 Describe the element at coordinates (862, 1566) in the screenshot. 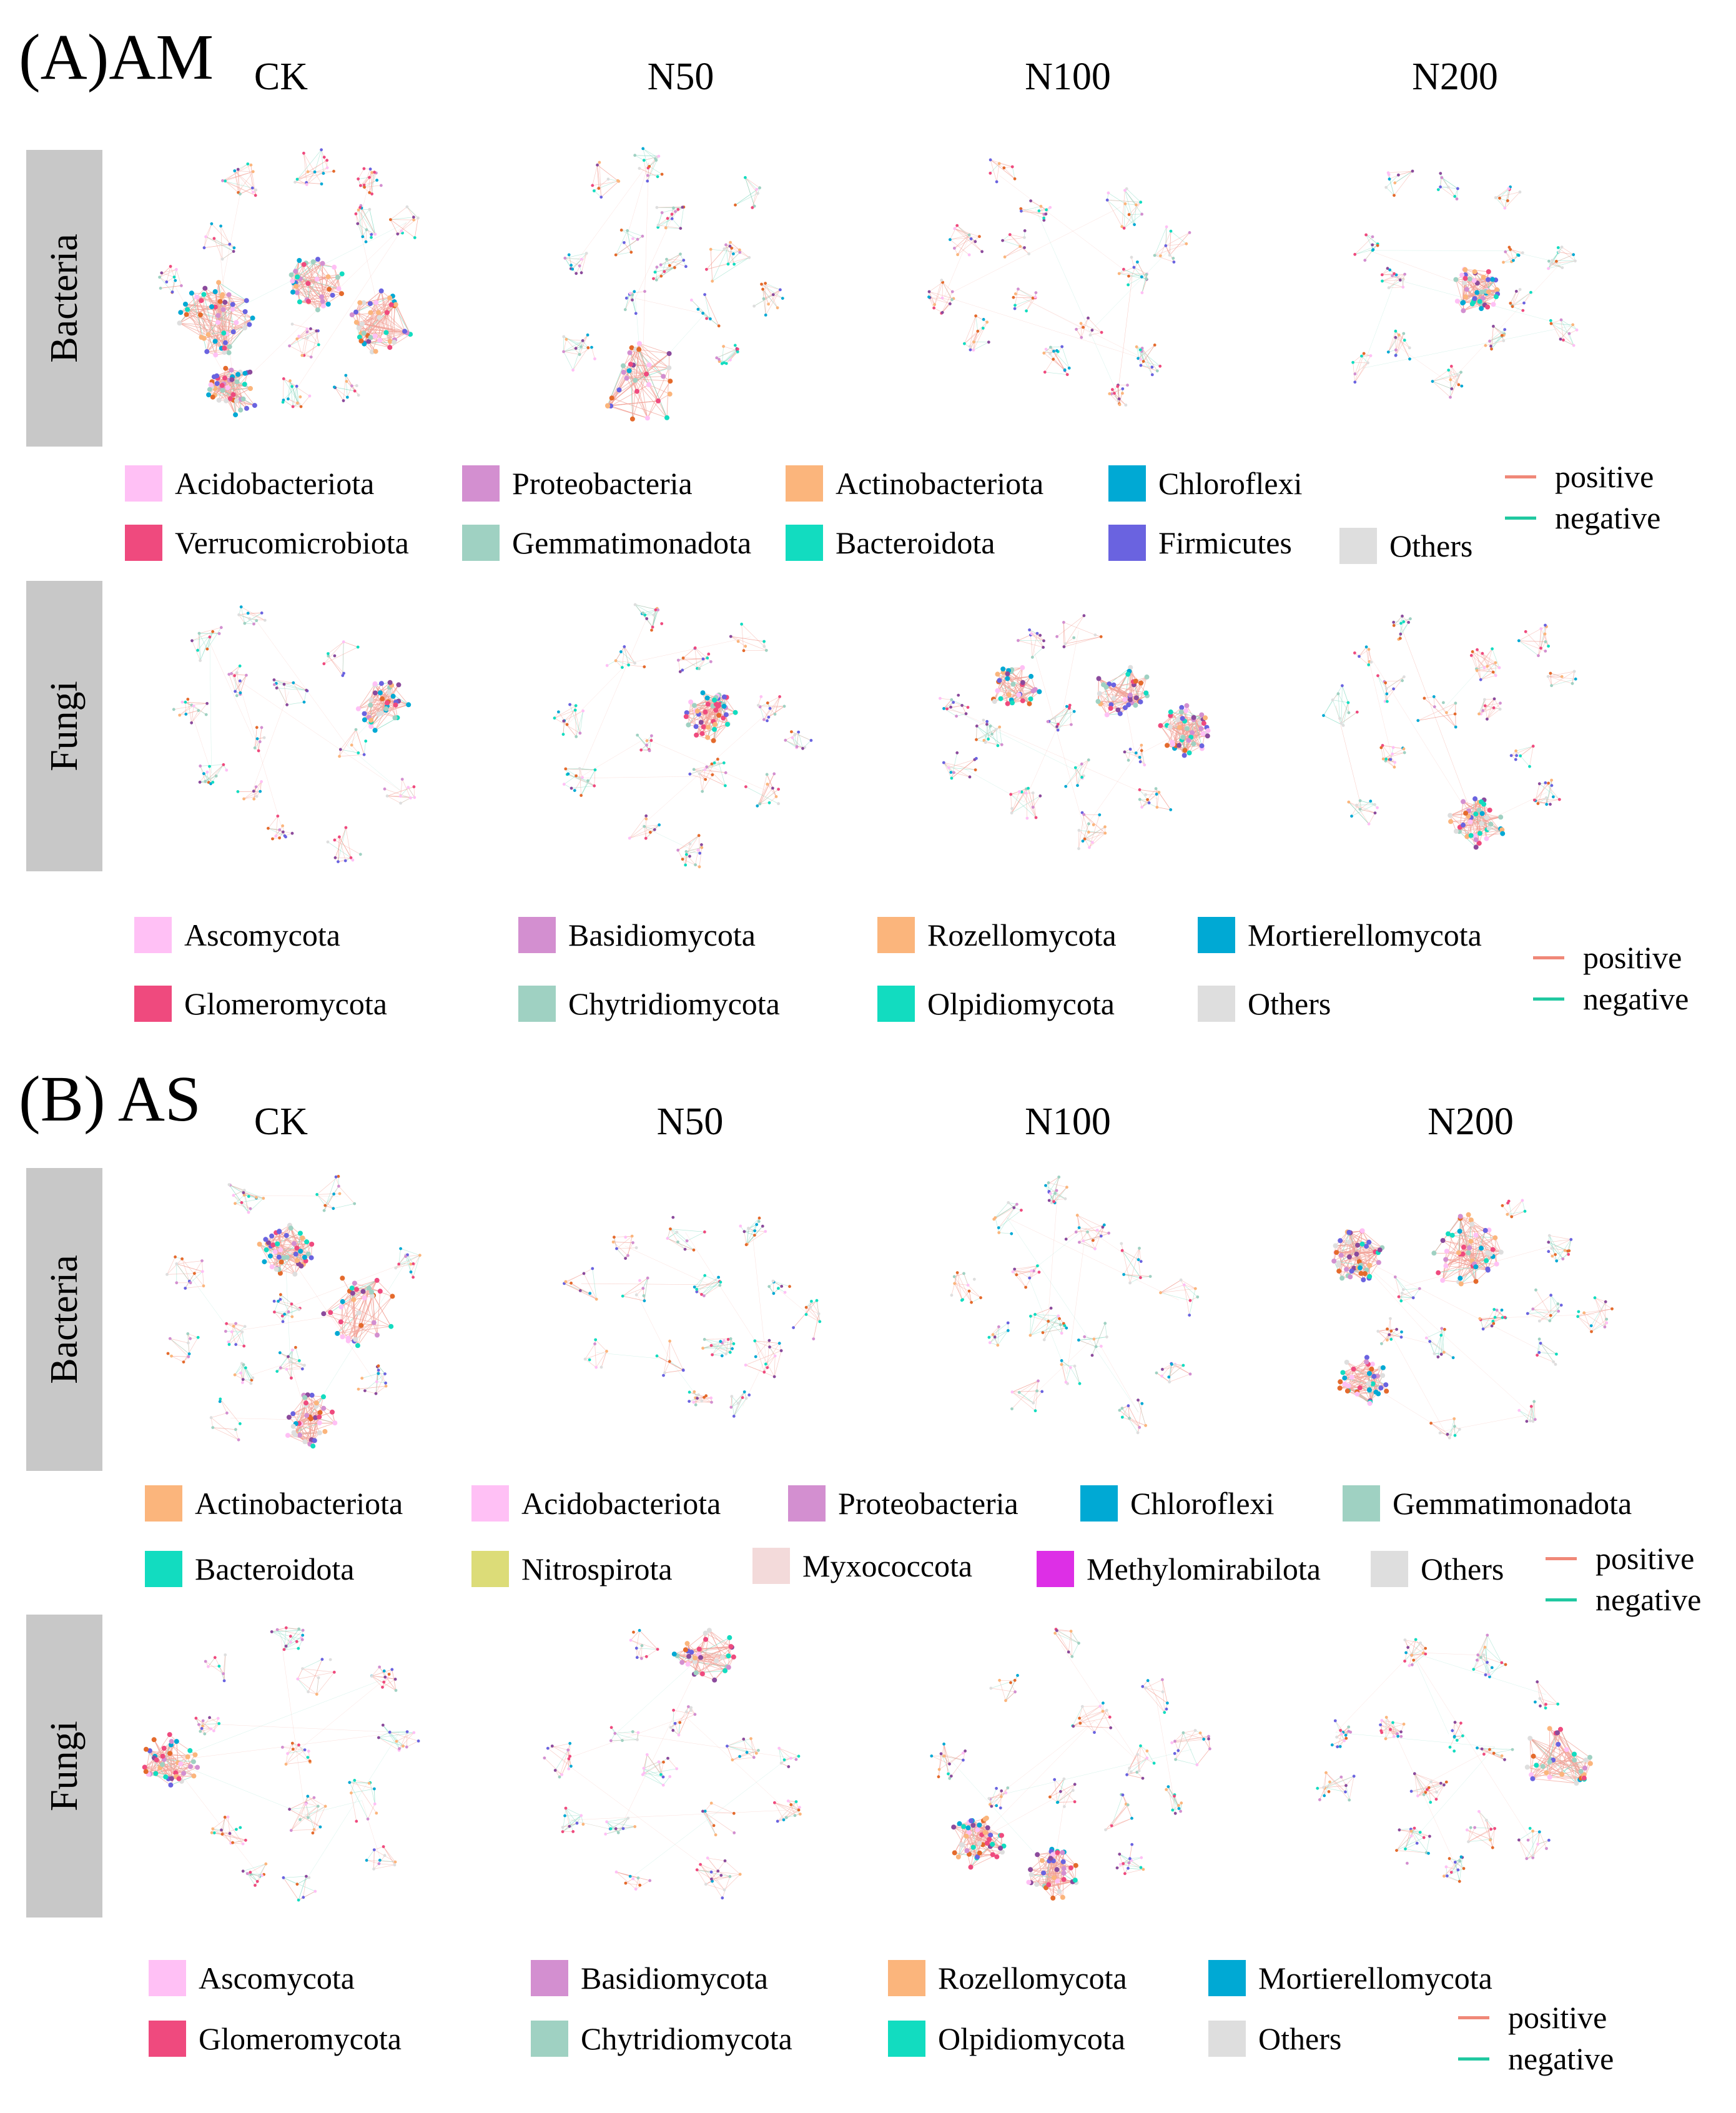

I see `legend-item: Myxococcota` at that location.